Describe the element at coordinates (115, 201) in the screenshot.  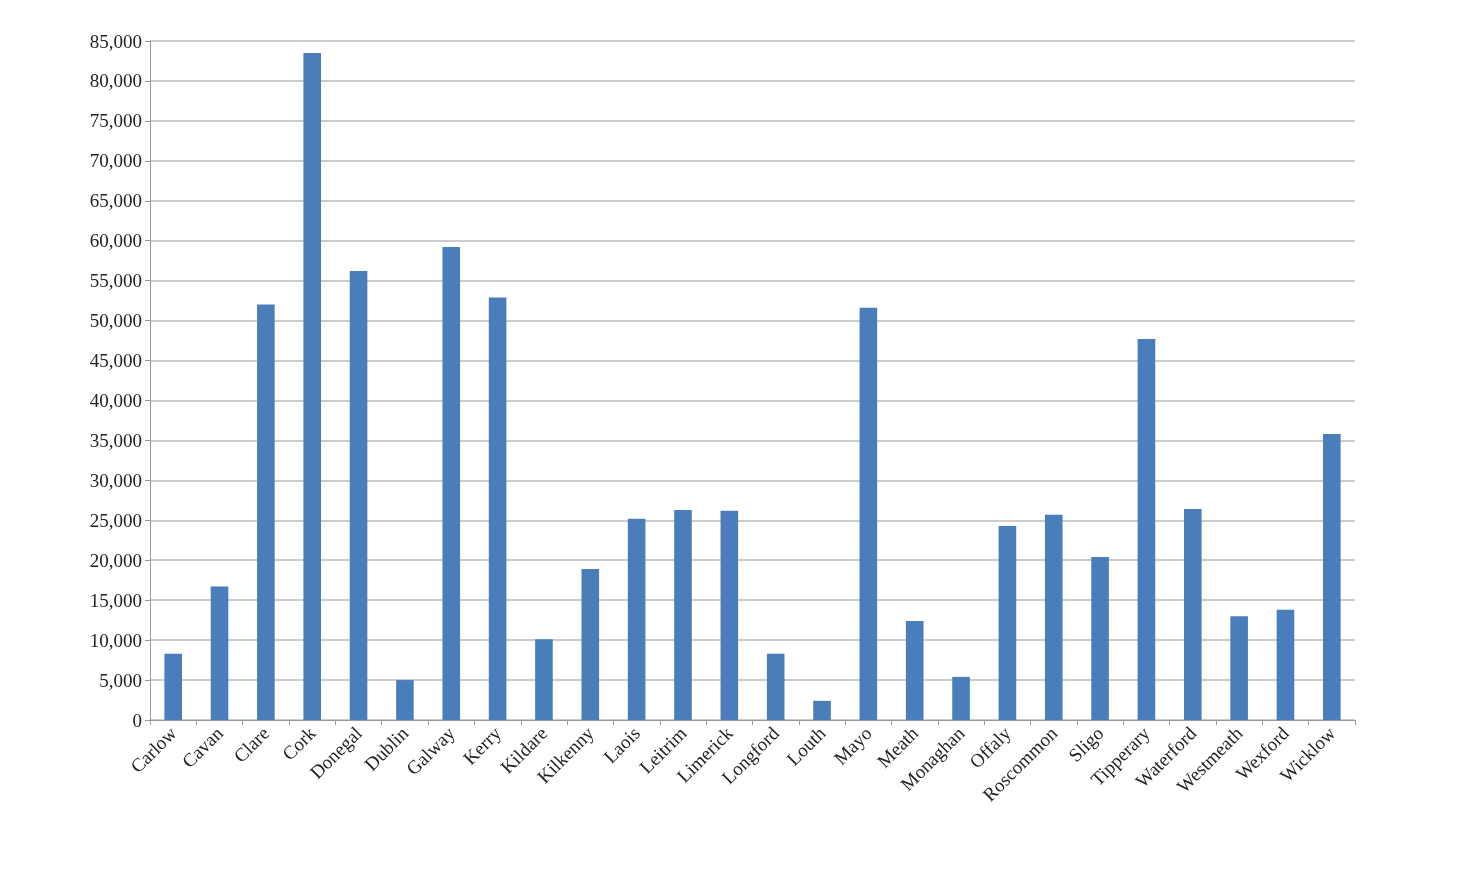
I see `y-tick-label: 65,000` at that location.